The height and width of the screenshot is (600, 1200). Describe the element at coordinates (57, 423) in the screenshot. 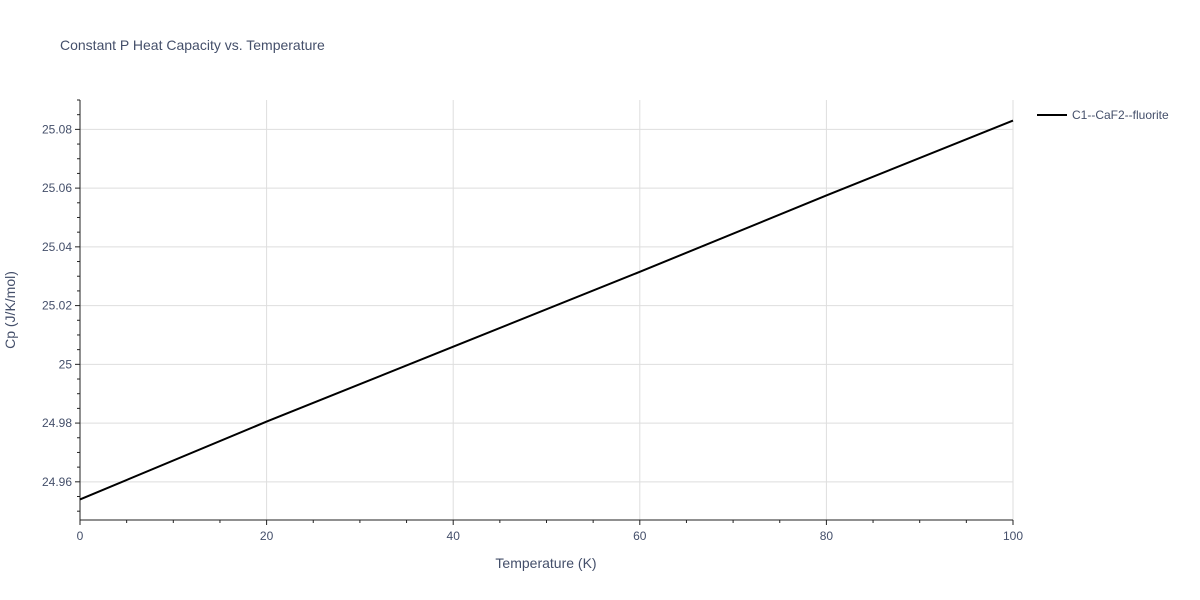

I see `y-tick-label: 24.98` at that location.